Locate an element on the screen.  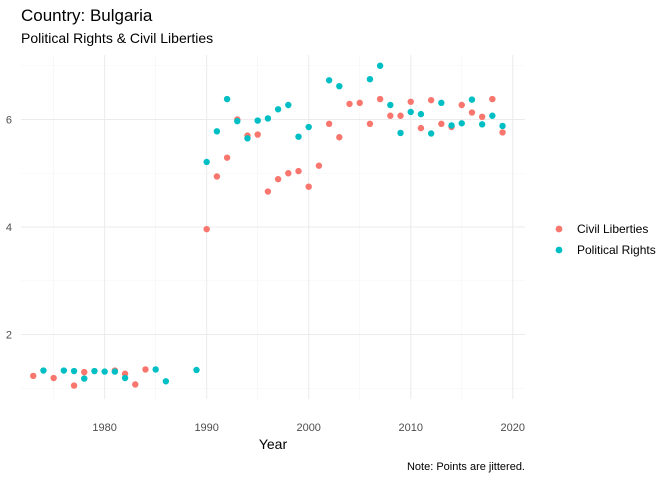
x-tick-label: 2000 is located at coordinates (308, 428).